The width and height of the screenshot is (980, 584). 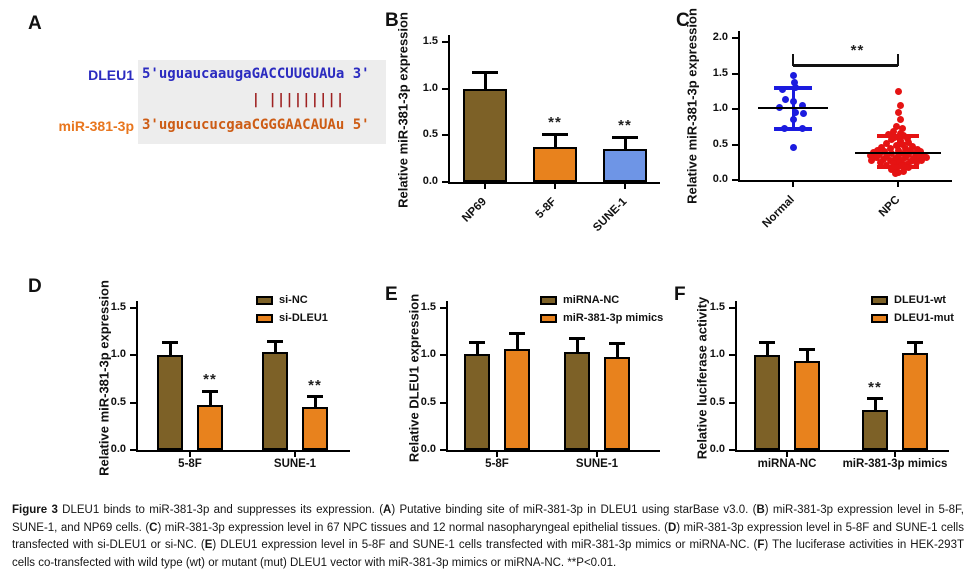 I want to click on x-tick-label: Normal, so click(x=779, y=212).